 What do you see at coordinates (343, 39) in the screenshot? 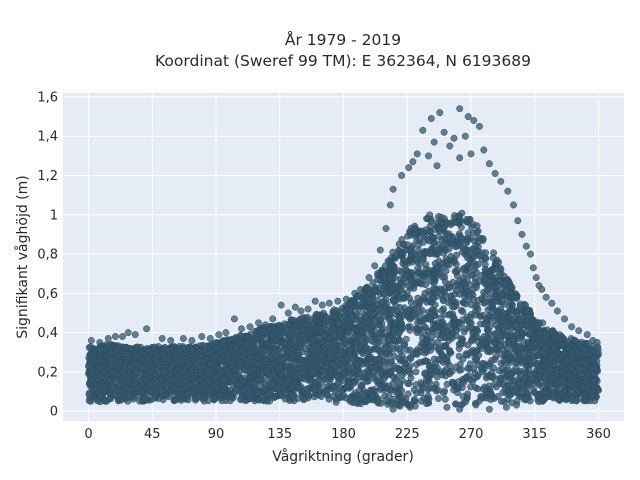
I see `chart-title: År 1979 - 2019` at bounding box center [343, 39].